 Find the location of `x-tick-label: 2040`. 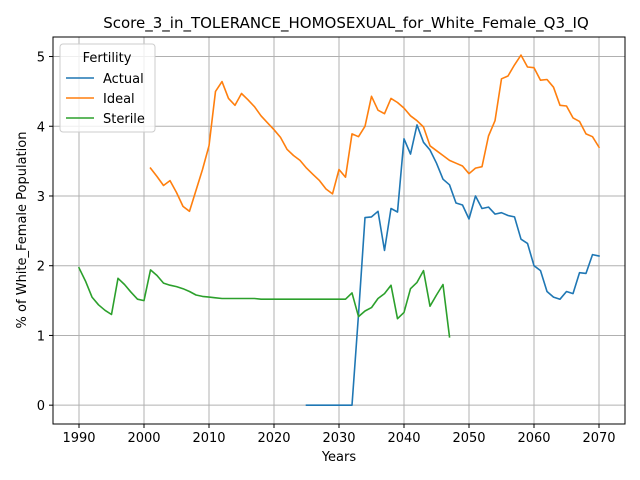

x-tick-label: 2040 is located at coordinates (403, 438).